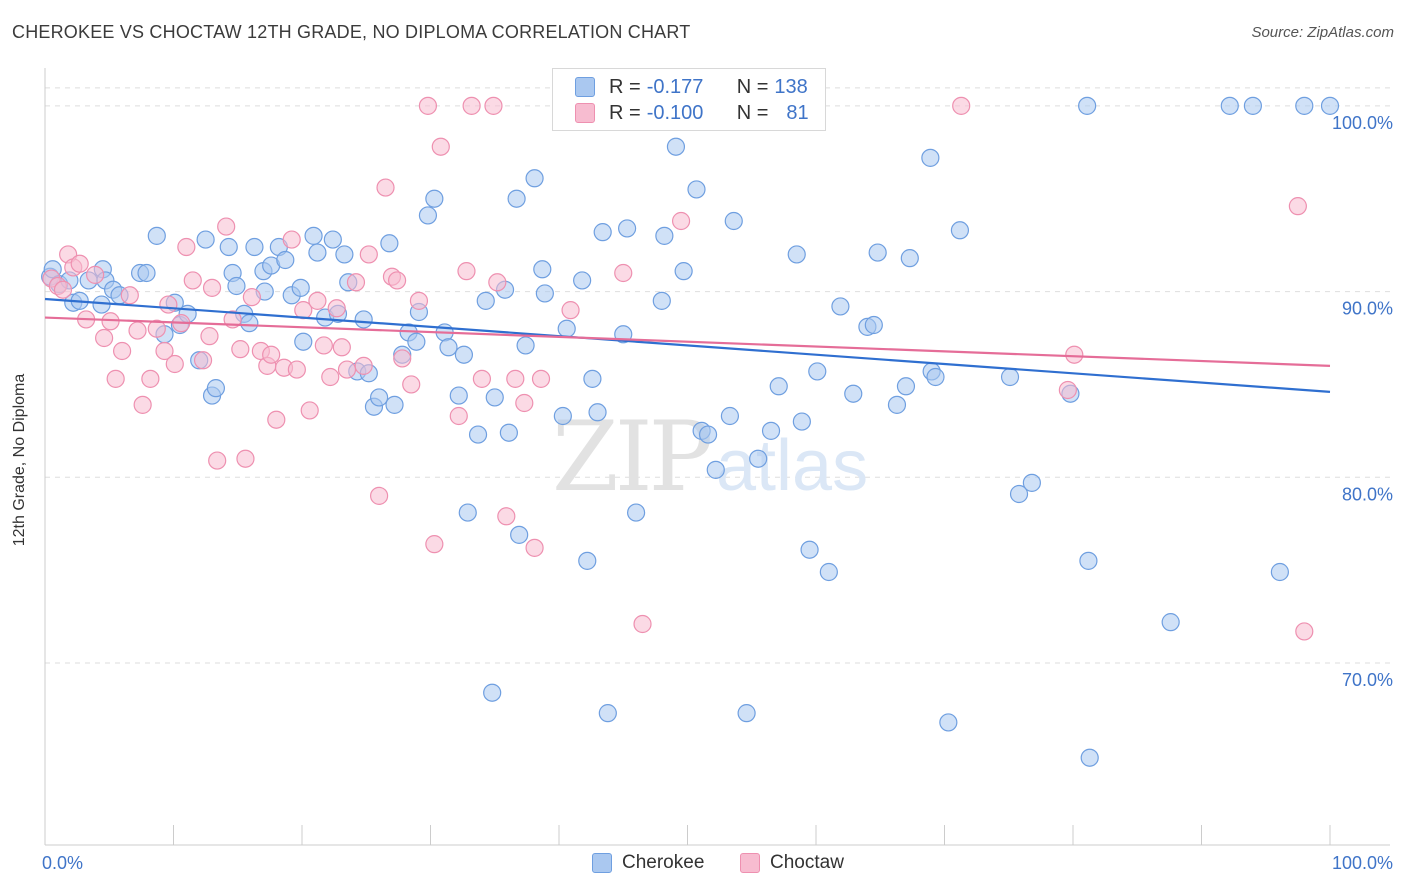 The width and height of the screenshot is (1406, 892). Describe the element at coordinates (62, 863) in the screenshot. I see `x-tick-label: 0.0%` at that location.